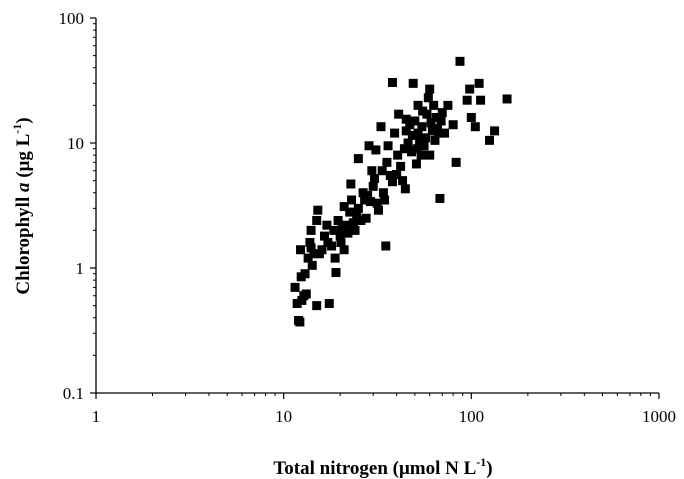 The height and width of the screenshot is (479, 684). What do you see at coordinates (96, 416) in the screenshot?
I see `x-tick-label: 1` at bounding box center [96, 416].